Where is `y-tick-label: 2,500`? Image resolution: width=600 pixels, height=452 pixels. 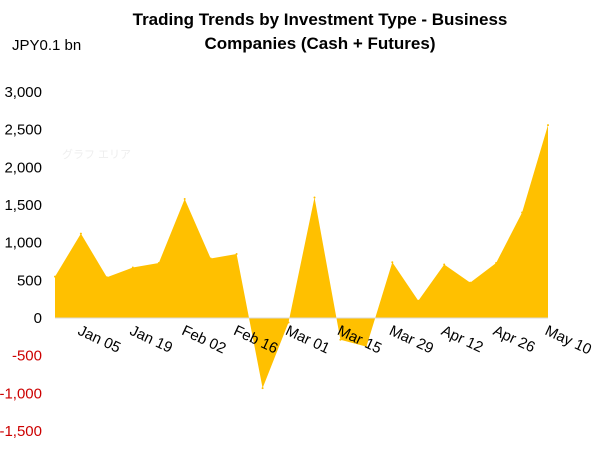 y-tick-label: 2,500 is located at coordinates (23, 130).